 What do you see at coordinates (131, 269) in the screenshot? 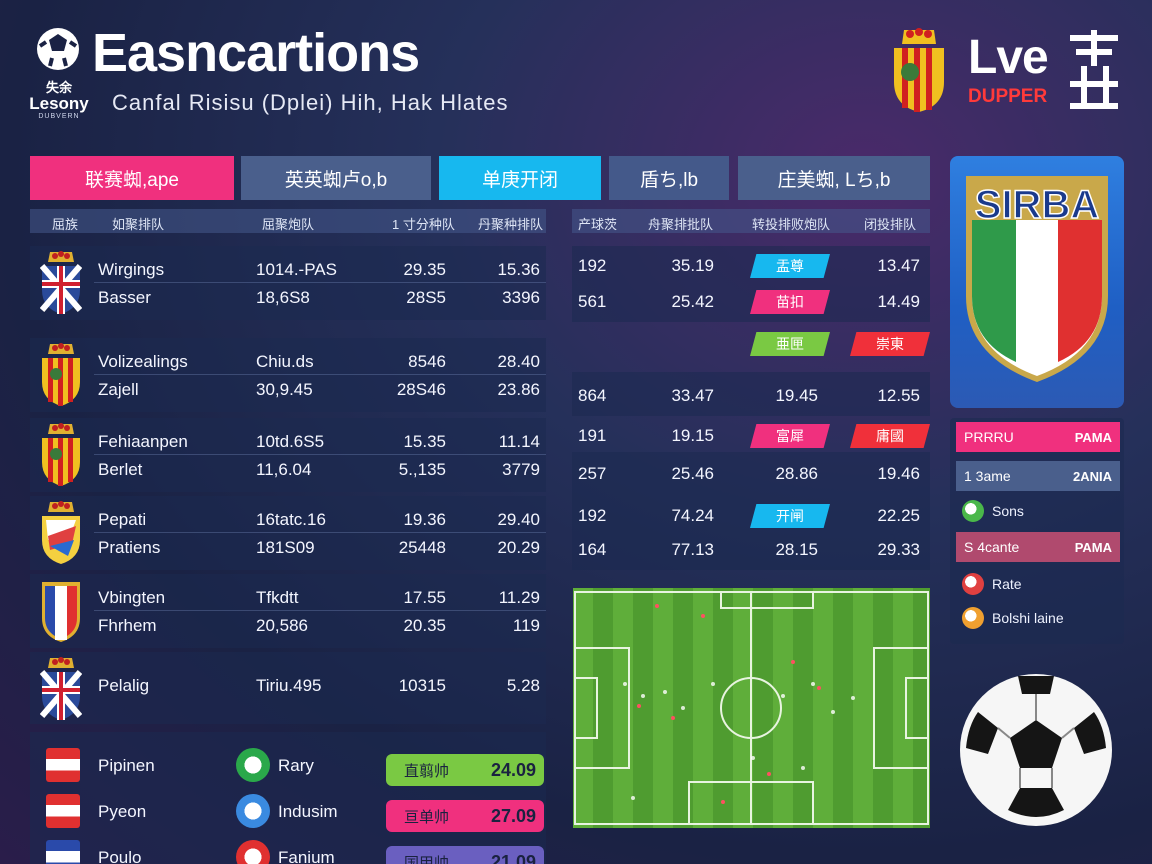
I see `team-name-1: Wirgings` at bounding box center [131, 269].